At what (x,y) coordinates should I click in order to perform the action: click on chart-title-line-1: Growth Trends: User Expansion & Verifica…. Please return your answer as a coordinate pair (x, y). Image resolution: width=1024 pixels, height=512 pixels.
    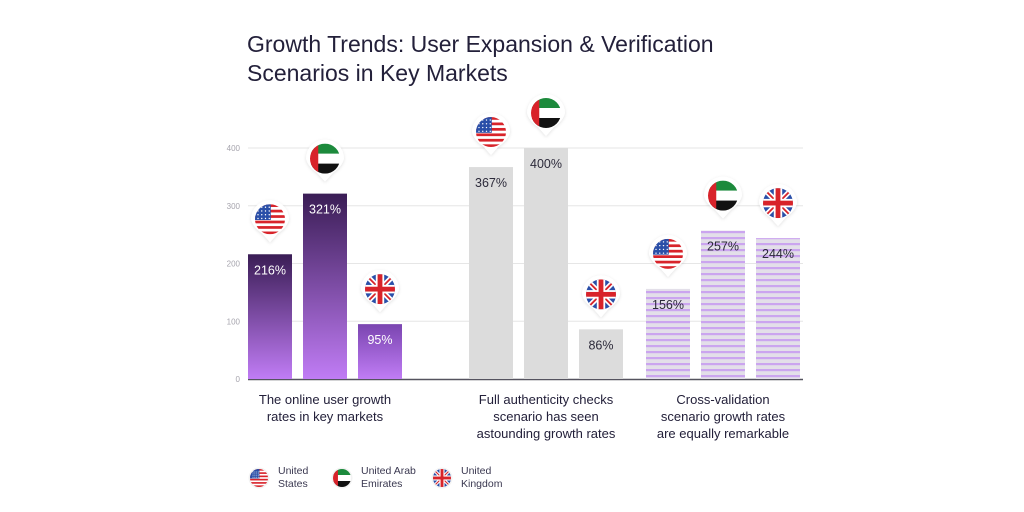
    Looking at the image, I should click on (480, 44).